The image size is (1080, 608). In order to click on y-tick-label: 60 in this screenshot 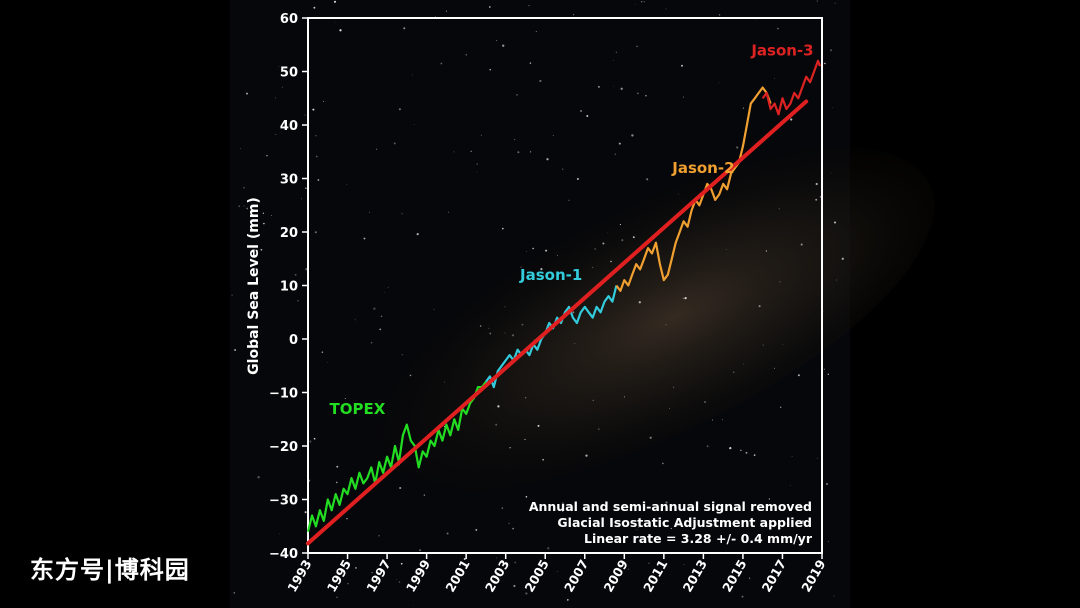, I will do `click(289, 19)`.